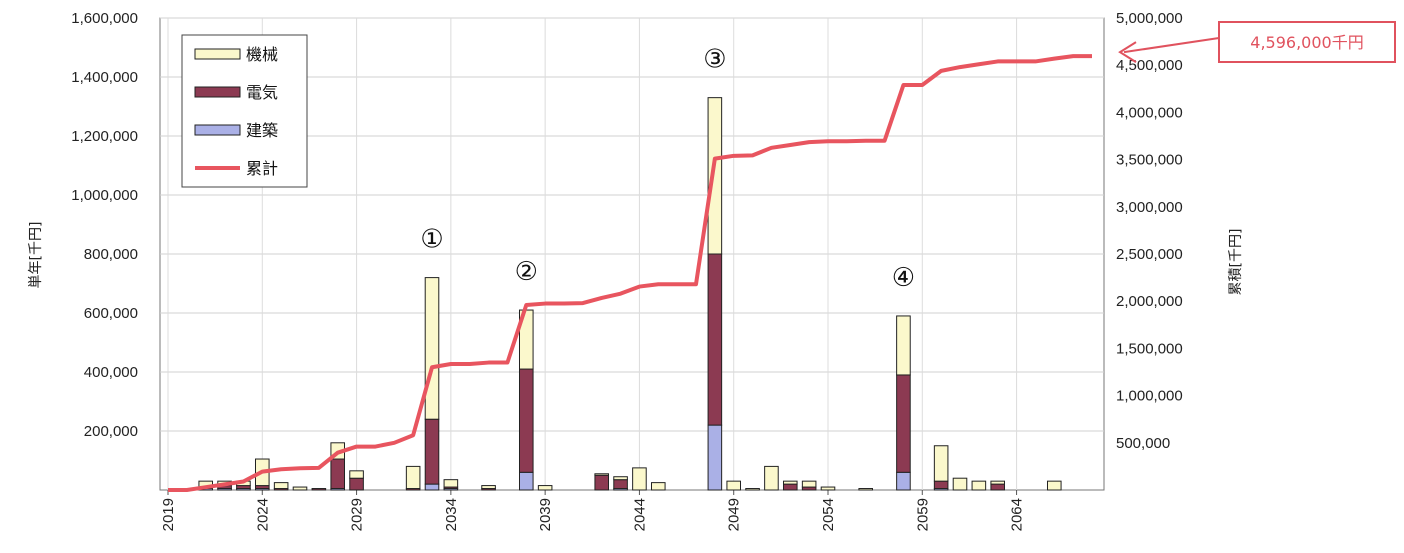 Image resolution: width=1404 pixels, height=553 pixels. Describe the element at coordinates (451, 514) in the screenshot. I see `x-tick-label: 2034` at that location.